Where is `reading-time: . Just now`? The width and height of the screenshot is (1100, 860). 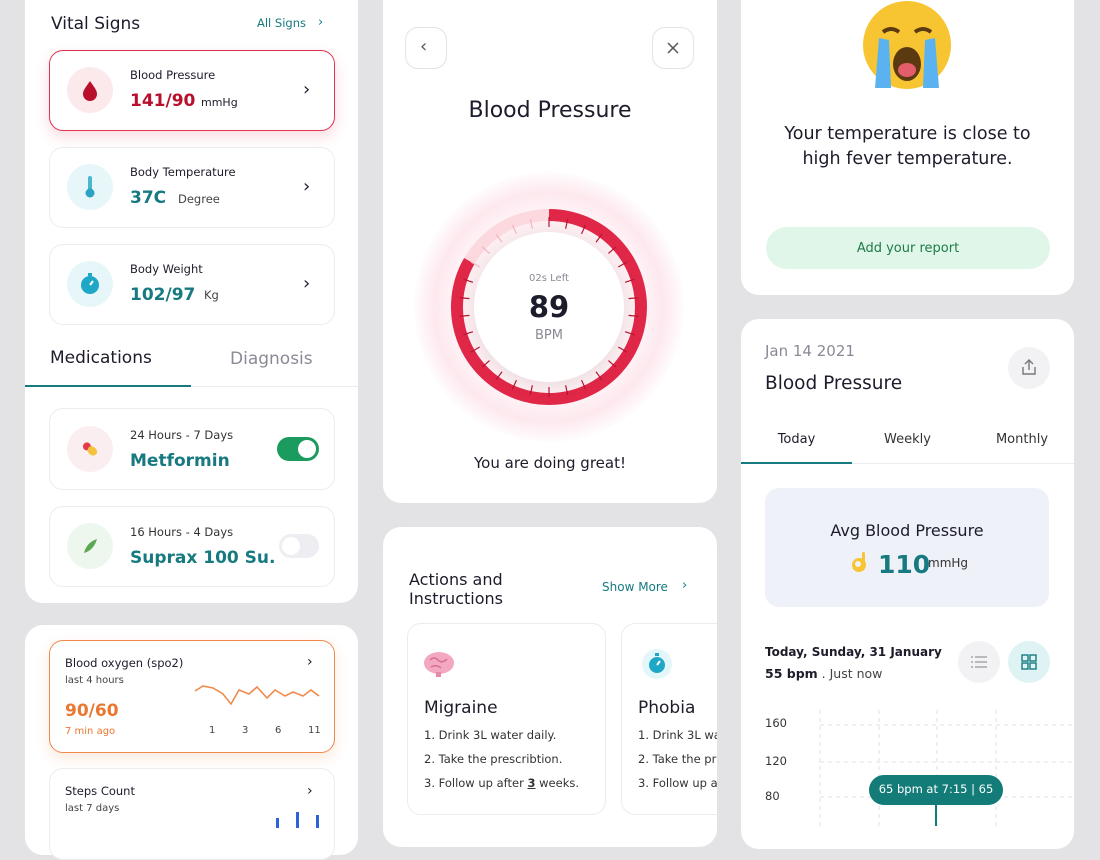 reading-time: . Just now is located at coordinates (850, 673).